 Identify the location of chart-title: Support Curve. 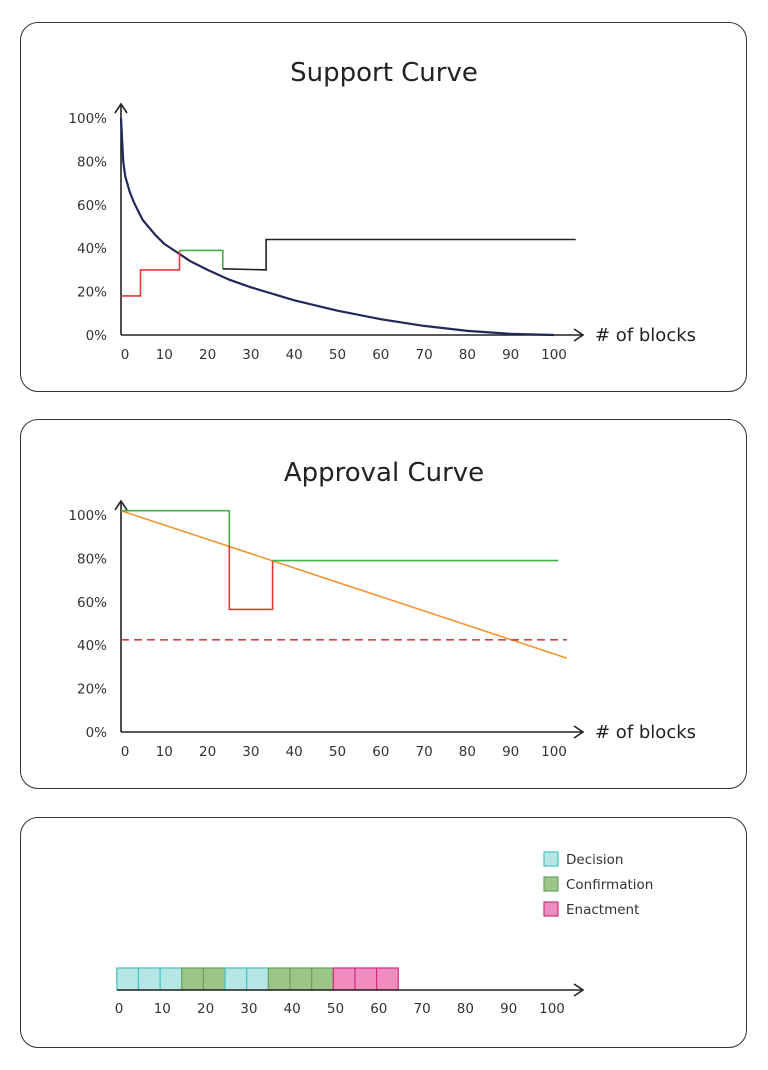
(384, 73).